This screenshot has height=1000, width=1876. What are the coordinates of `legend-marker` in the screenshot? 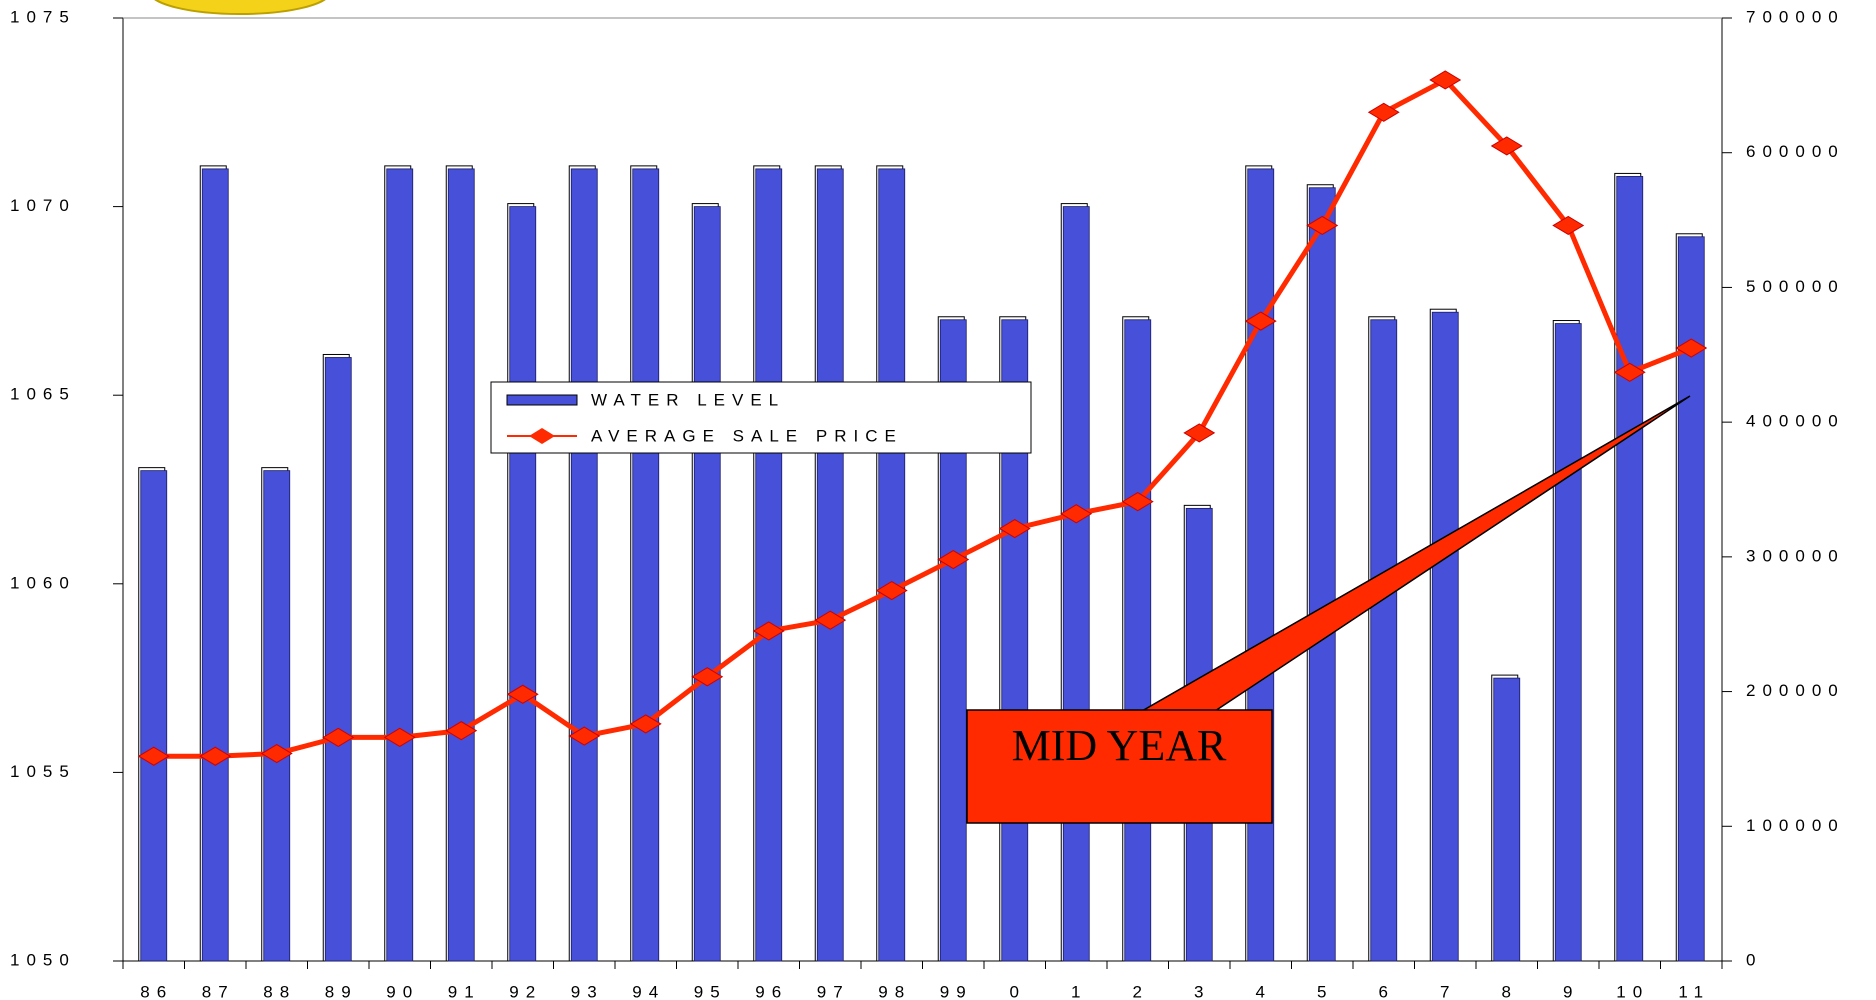 It's located at (542, 436).